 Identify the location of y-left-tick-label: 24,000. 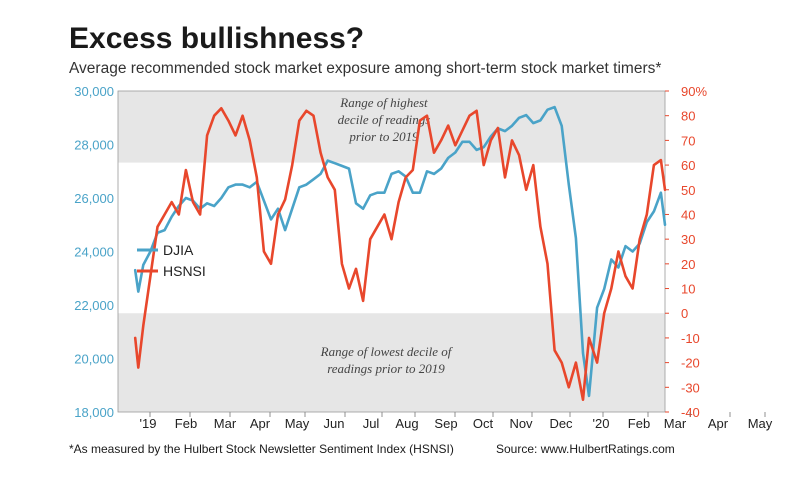
(94, 252).